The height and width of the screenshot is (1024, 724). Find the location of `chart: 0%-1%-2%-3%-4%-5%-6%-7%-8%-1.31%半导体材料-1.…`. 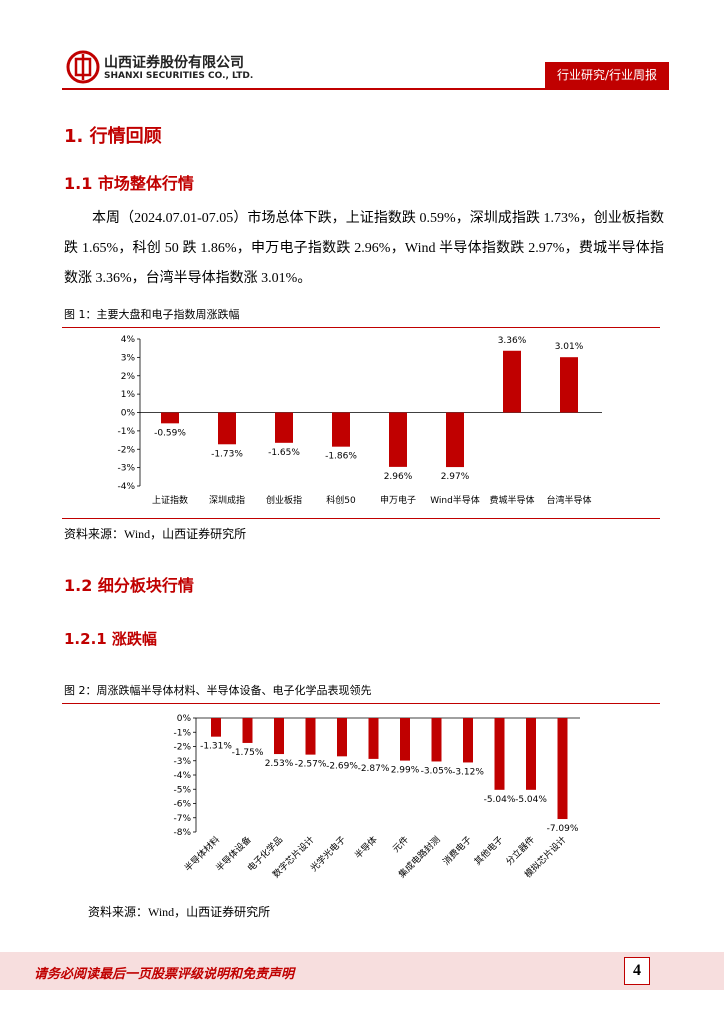

chart: 0%-1%-2%-3%-4%-5%-6%-7%-8%-1.31%半导体材料-1.… is located at coordinates (376, 797).